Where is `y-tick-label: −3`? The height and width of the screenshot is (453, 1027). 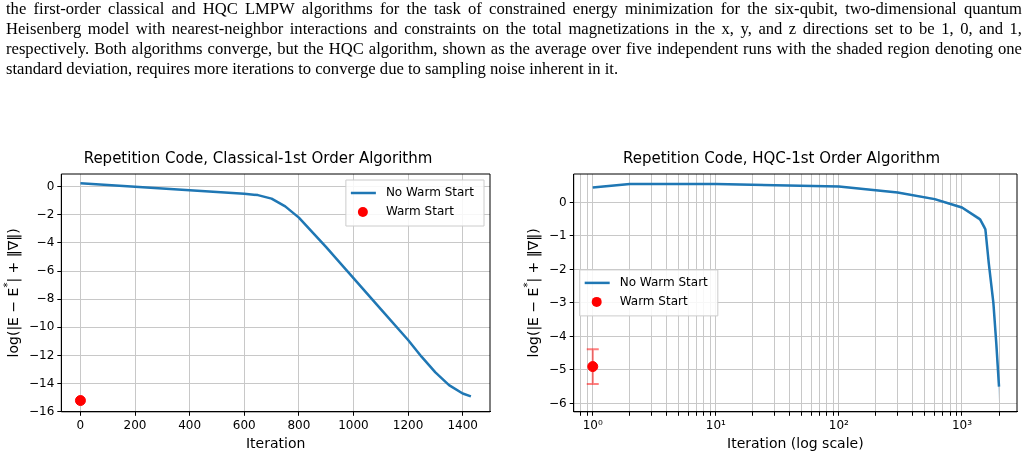 y-tick-label: −3 is located at coordinates (557, 302).